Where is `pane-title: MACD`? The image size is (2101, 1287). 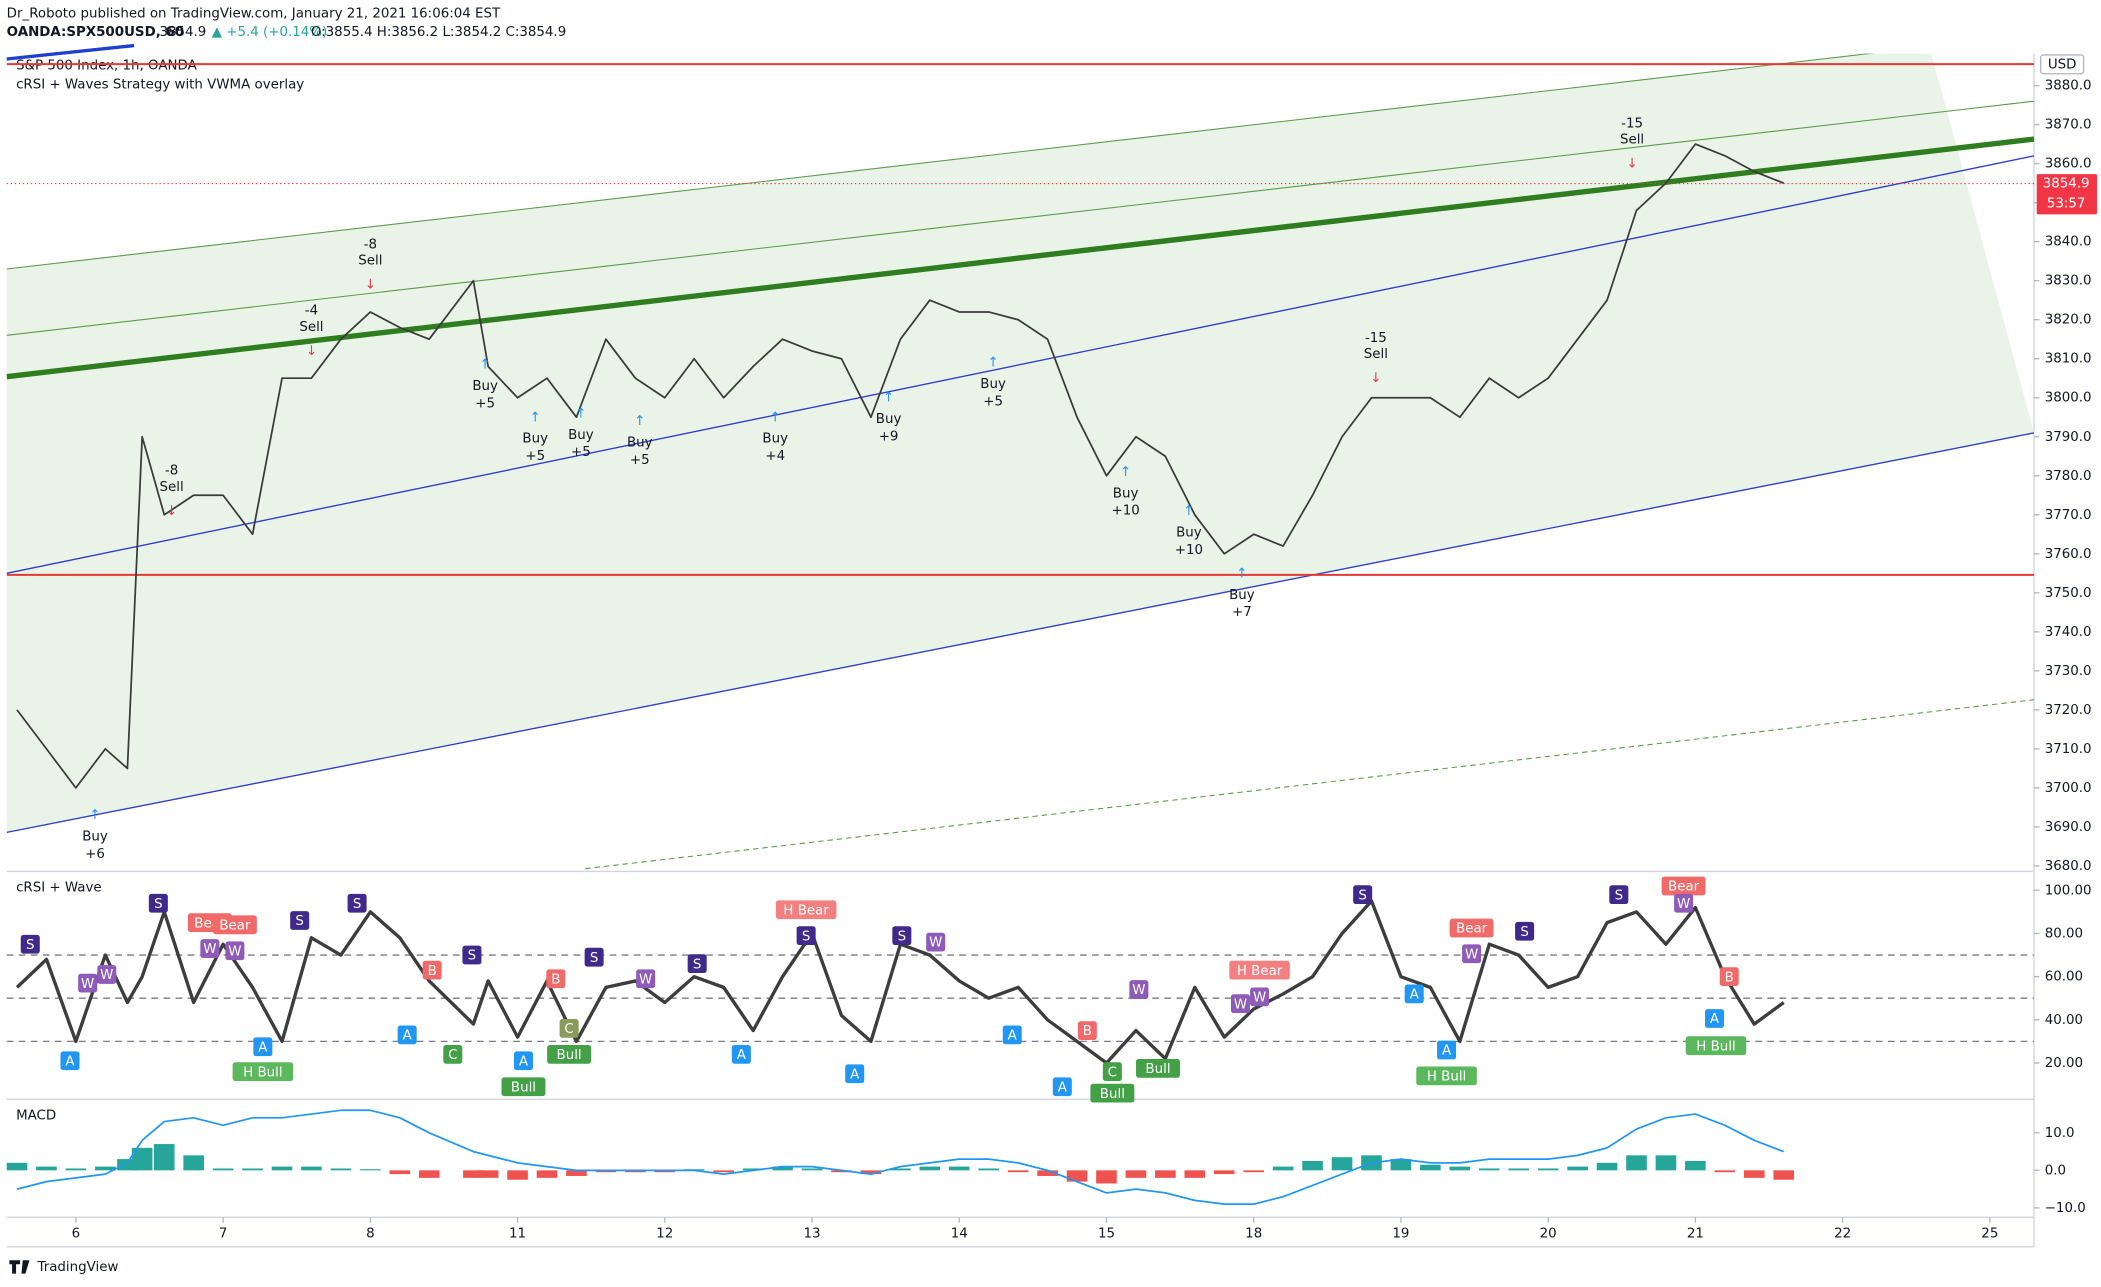 pane-title: MACD is located at coordinates (36, 1115).